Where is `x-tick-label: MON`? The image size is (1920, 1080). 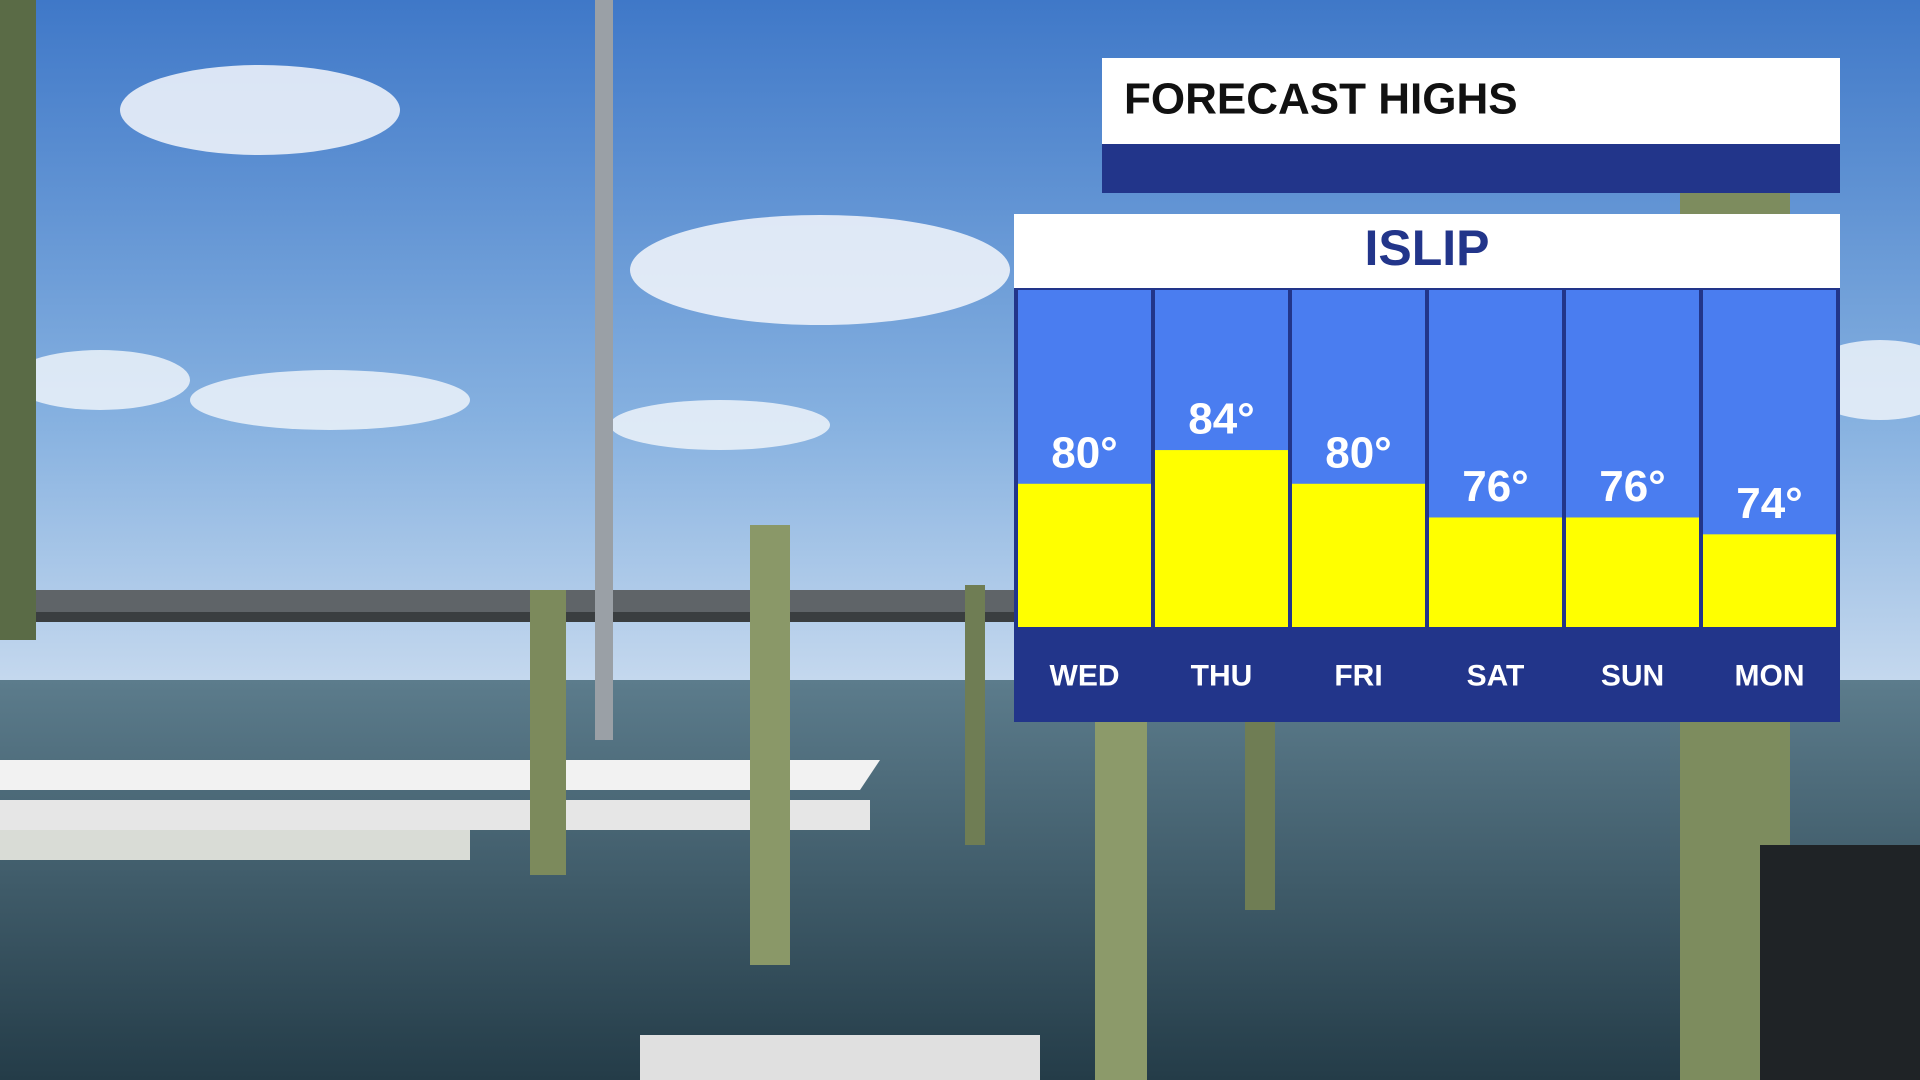 x-tick-label: MON is located at coordinates (1770, 675).